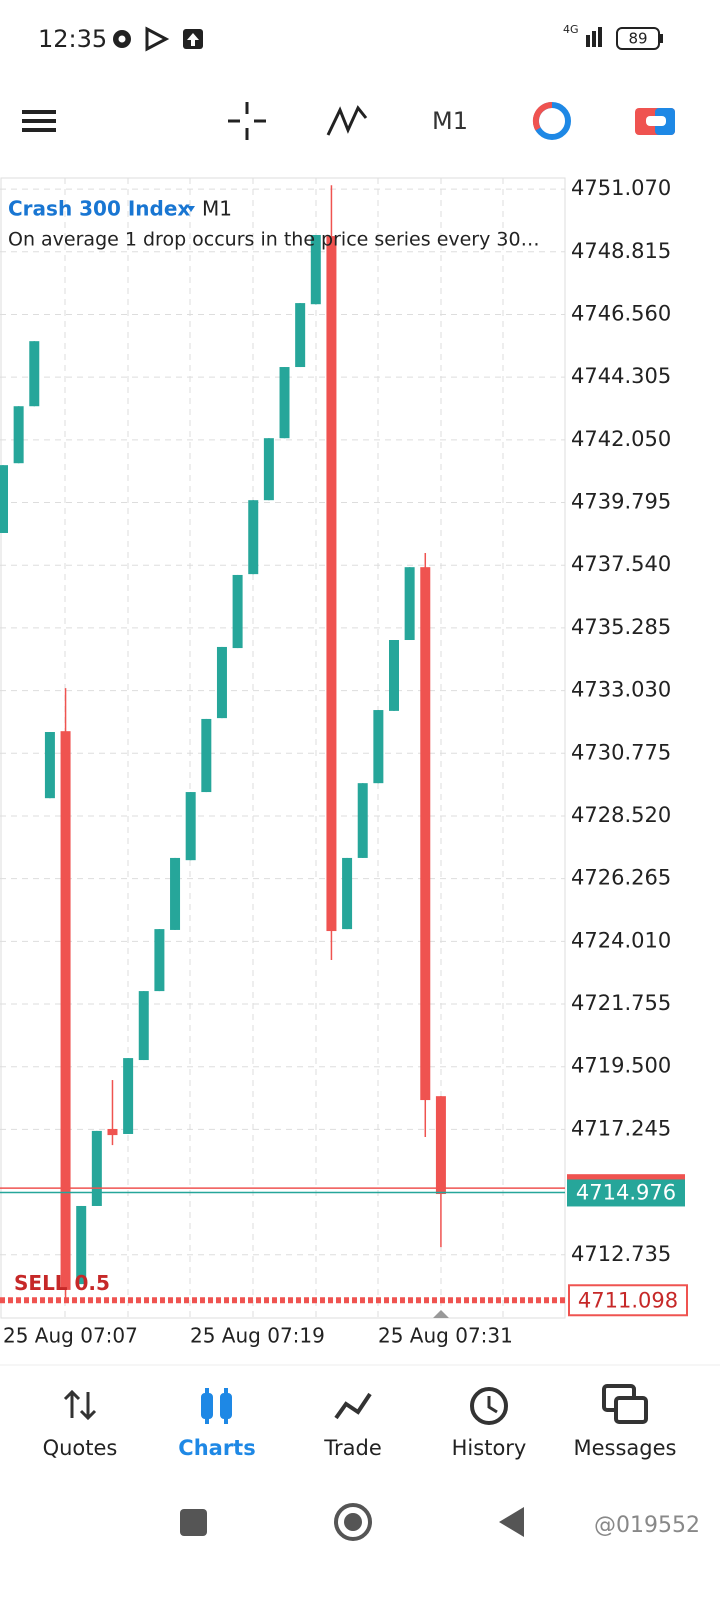  What do you see at coordinates (621, 1128) in the screenshot?
I see `y-tick-label: 4717.245` at bounding box center [621, 1128].